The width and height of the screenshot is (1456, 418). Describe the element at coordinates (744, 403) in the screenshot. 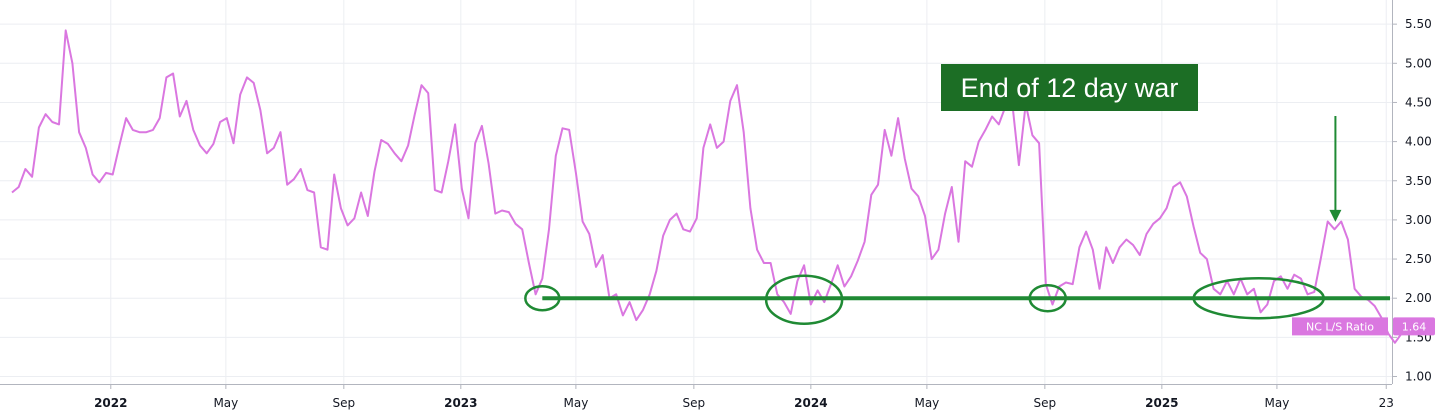

I see `x-axis-ticks: 2022 May Sep 2023 May Sep 2024 May Sep 2025 May 23` at that location.